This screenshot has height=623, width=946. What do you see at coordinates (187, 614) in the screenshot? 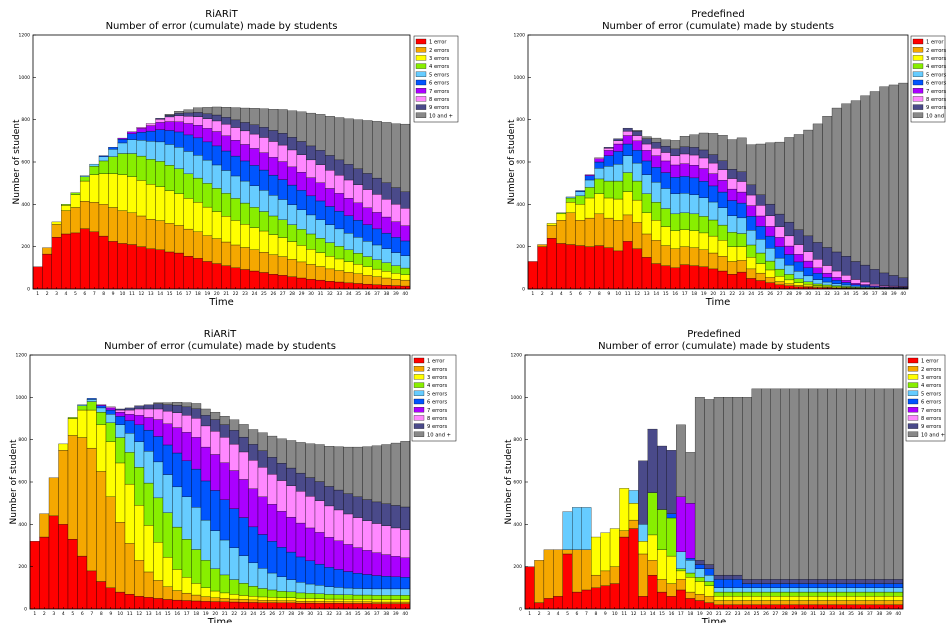
I see `x-tick-label: 17` at bounding box center [187, 614].